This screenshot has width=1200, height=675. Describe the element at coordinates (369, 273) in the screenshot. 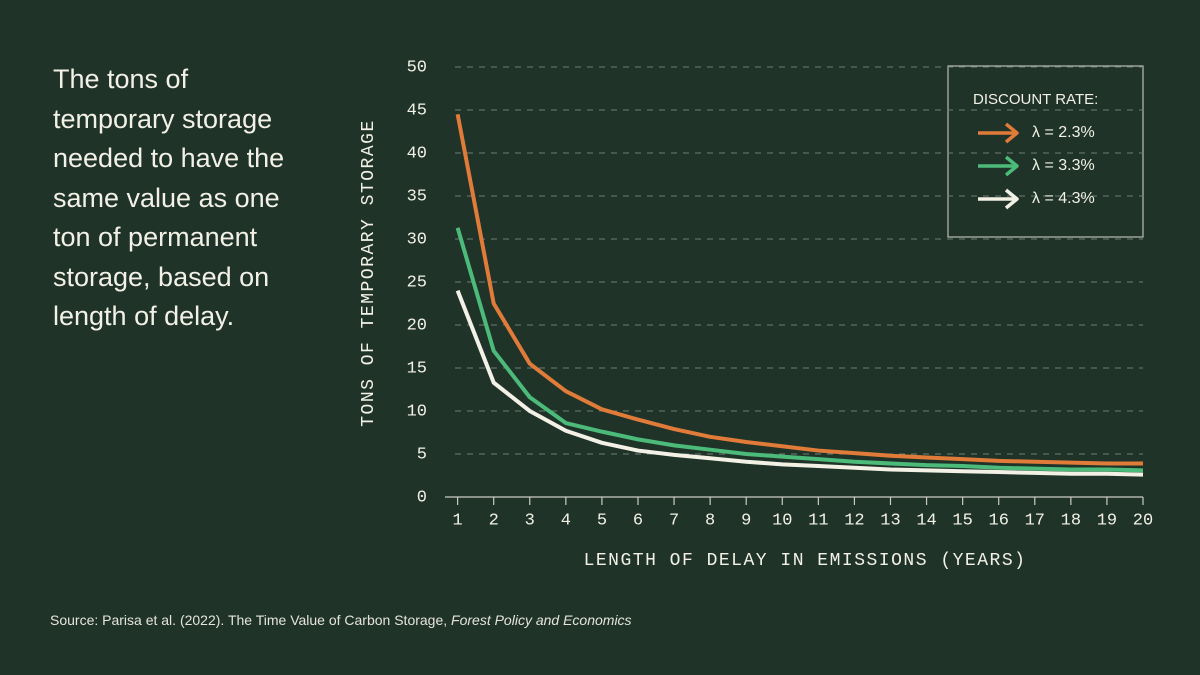

I see `y-axis-label: TONS OF TEMPORARY STORAGE` at that location.